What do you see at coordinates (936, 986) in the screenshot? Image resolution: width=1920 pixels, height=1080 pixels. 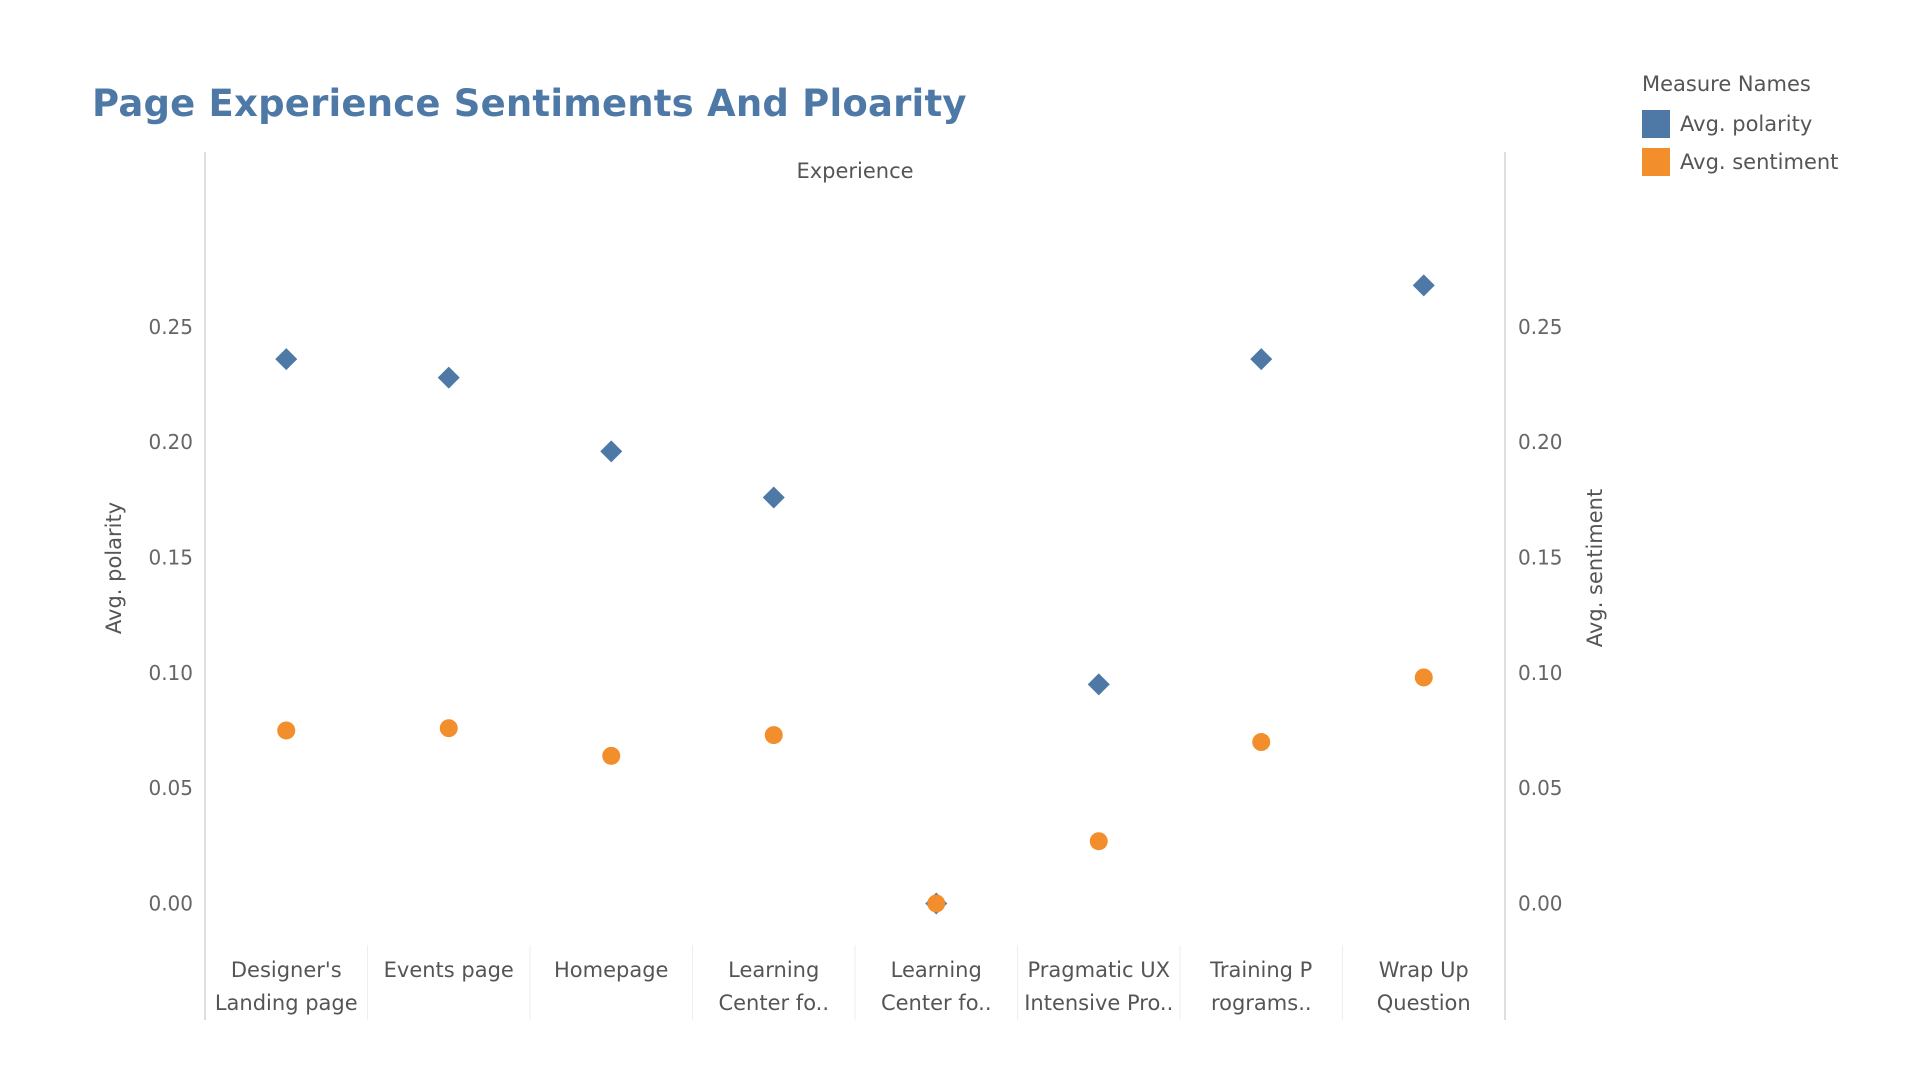 I see `category-label-4: Learning Center fo..` at bounding box center [936, 986].